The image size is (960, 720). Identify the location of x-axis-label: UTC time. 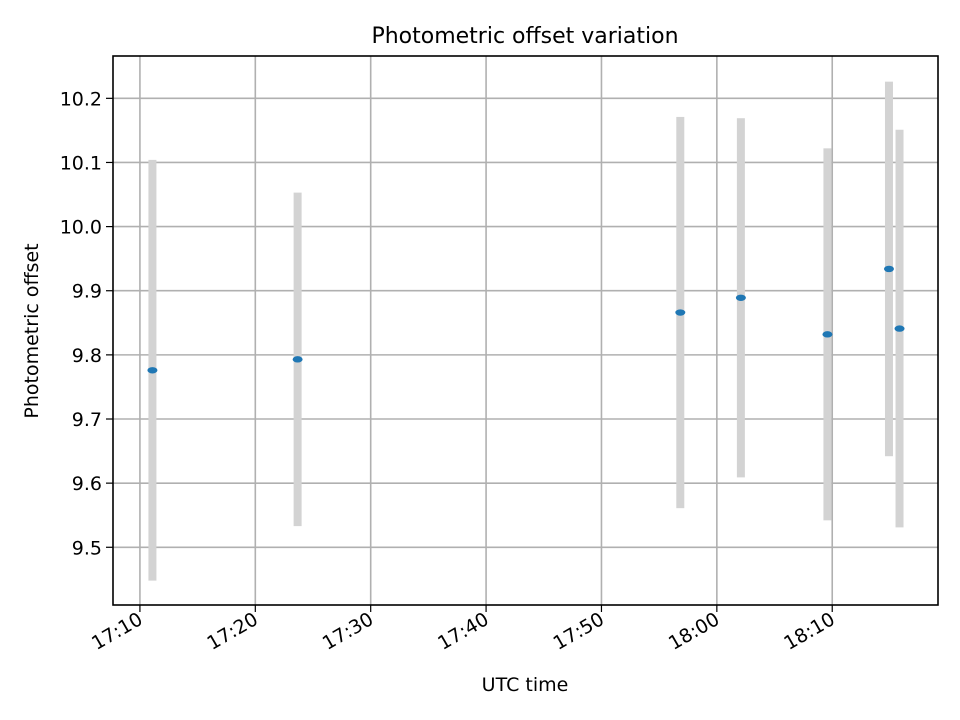
(525, 685).